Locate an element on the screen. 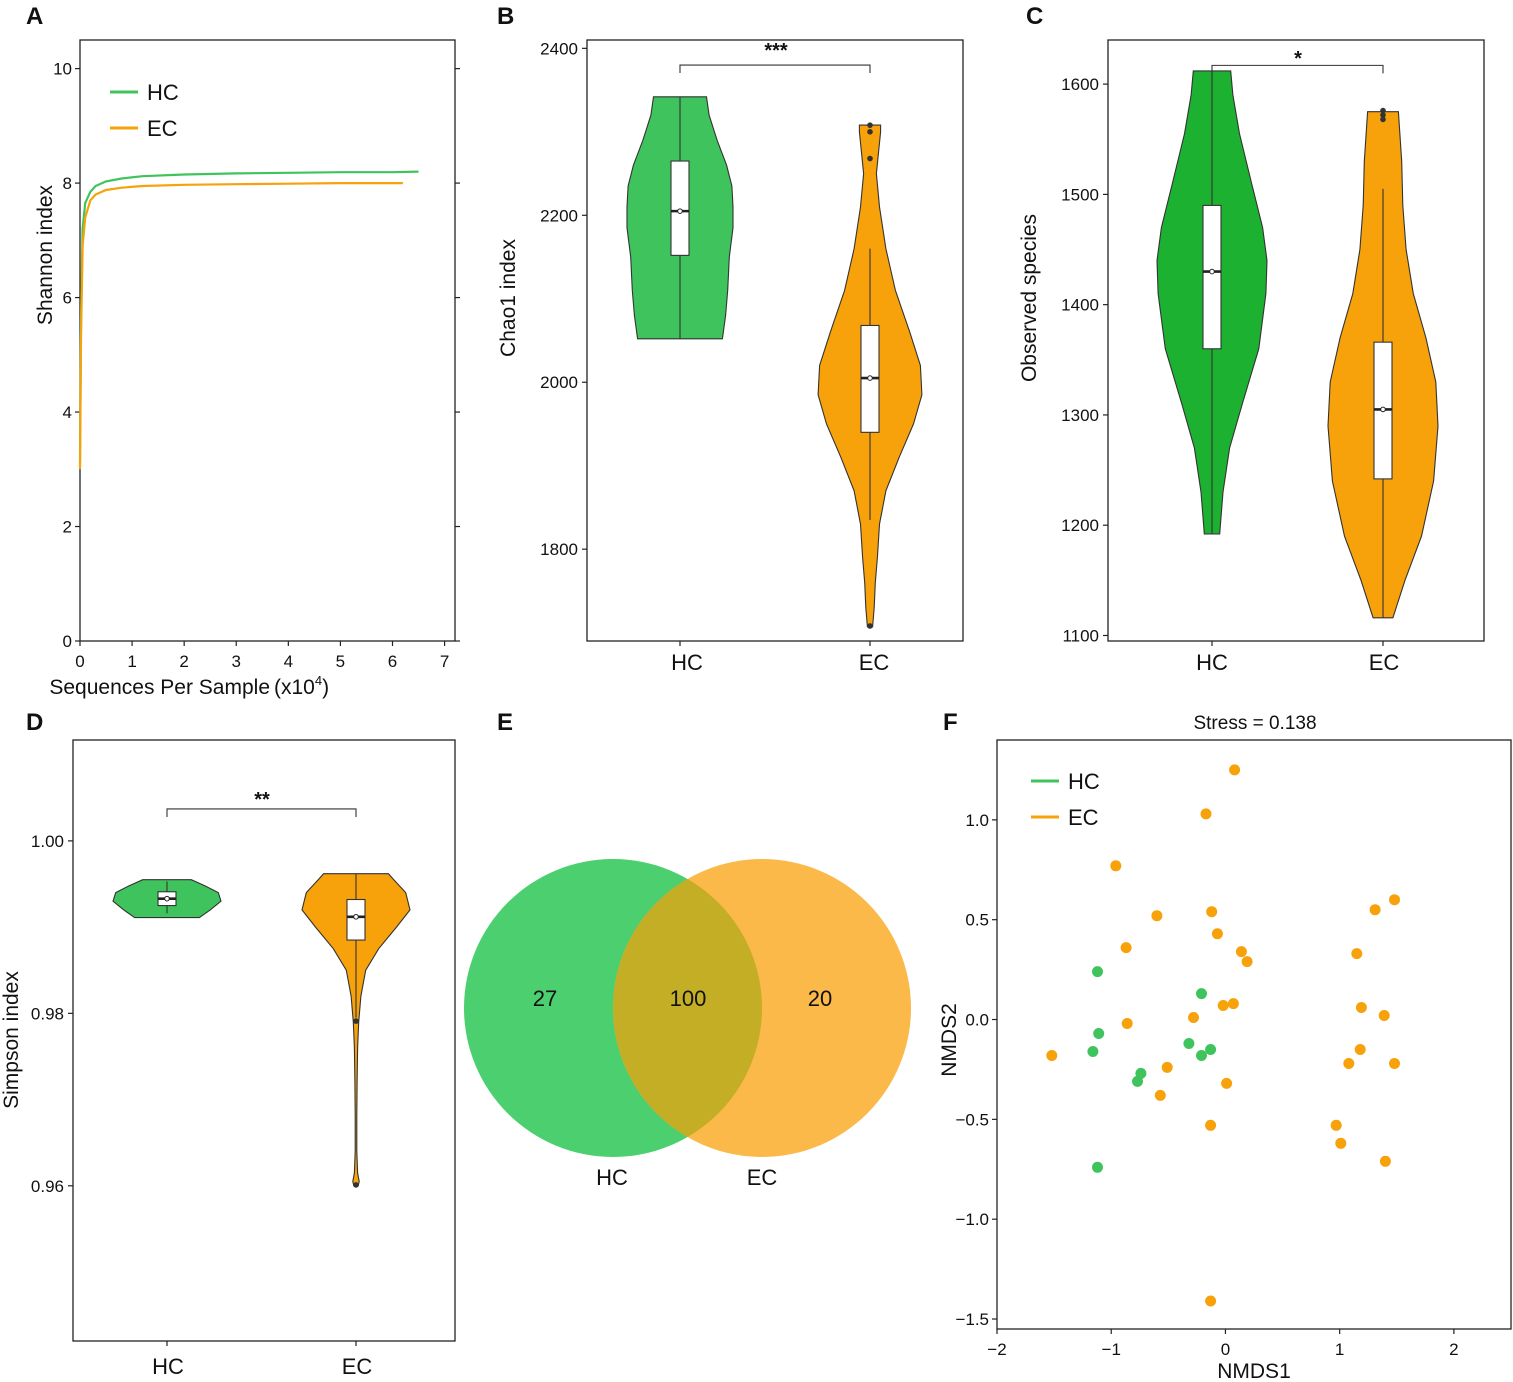 The image size is (1513, 1382). panel-b-significance-bracket is located at coordinates (775, 69).